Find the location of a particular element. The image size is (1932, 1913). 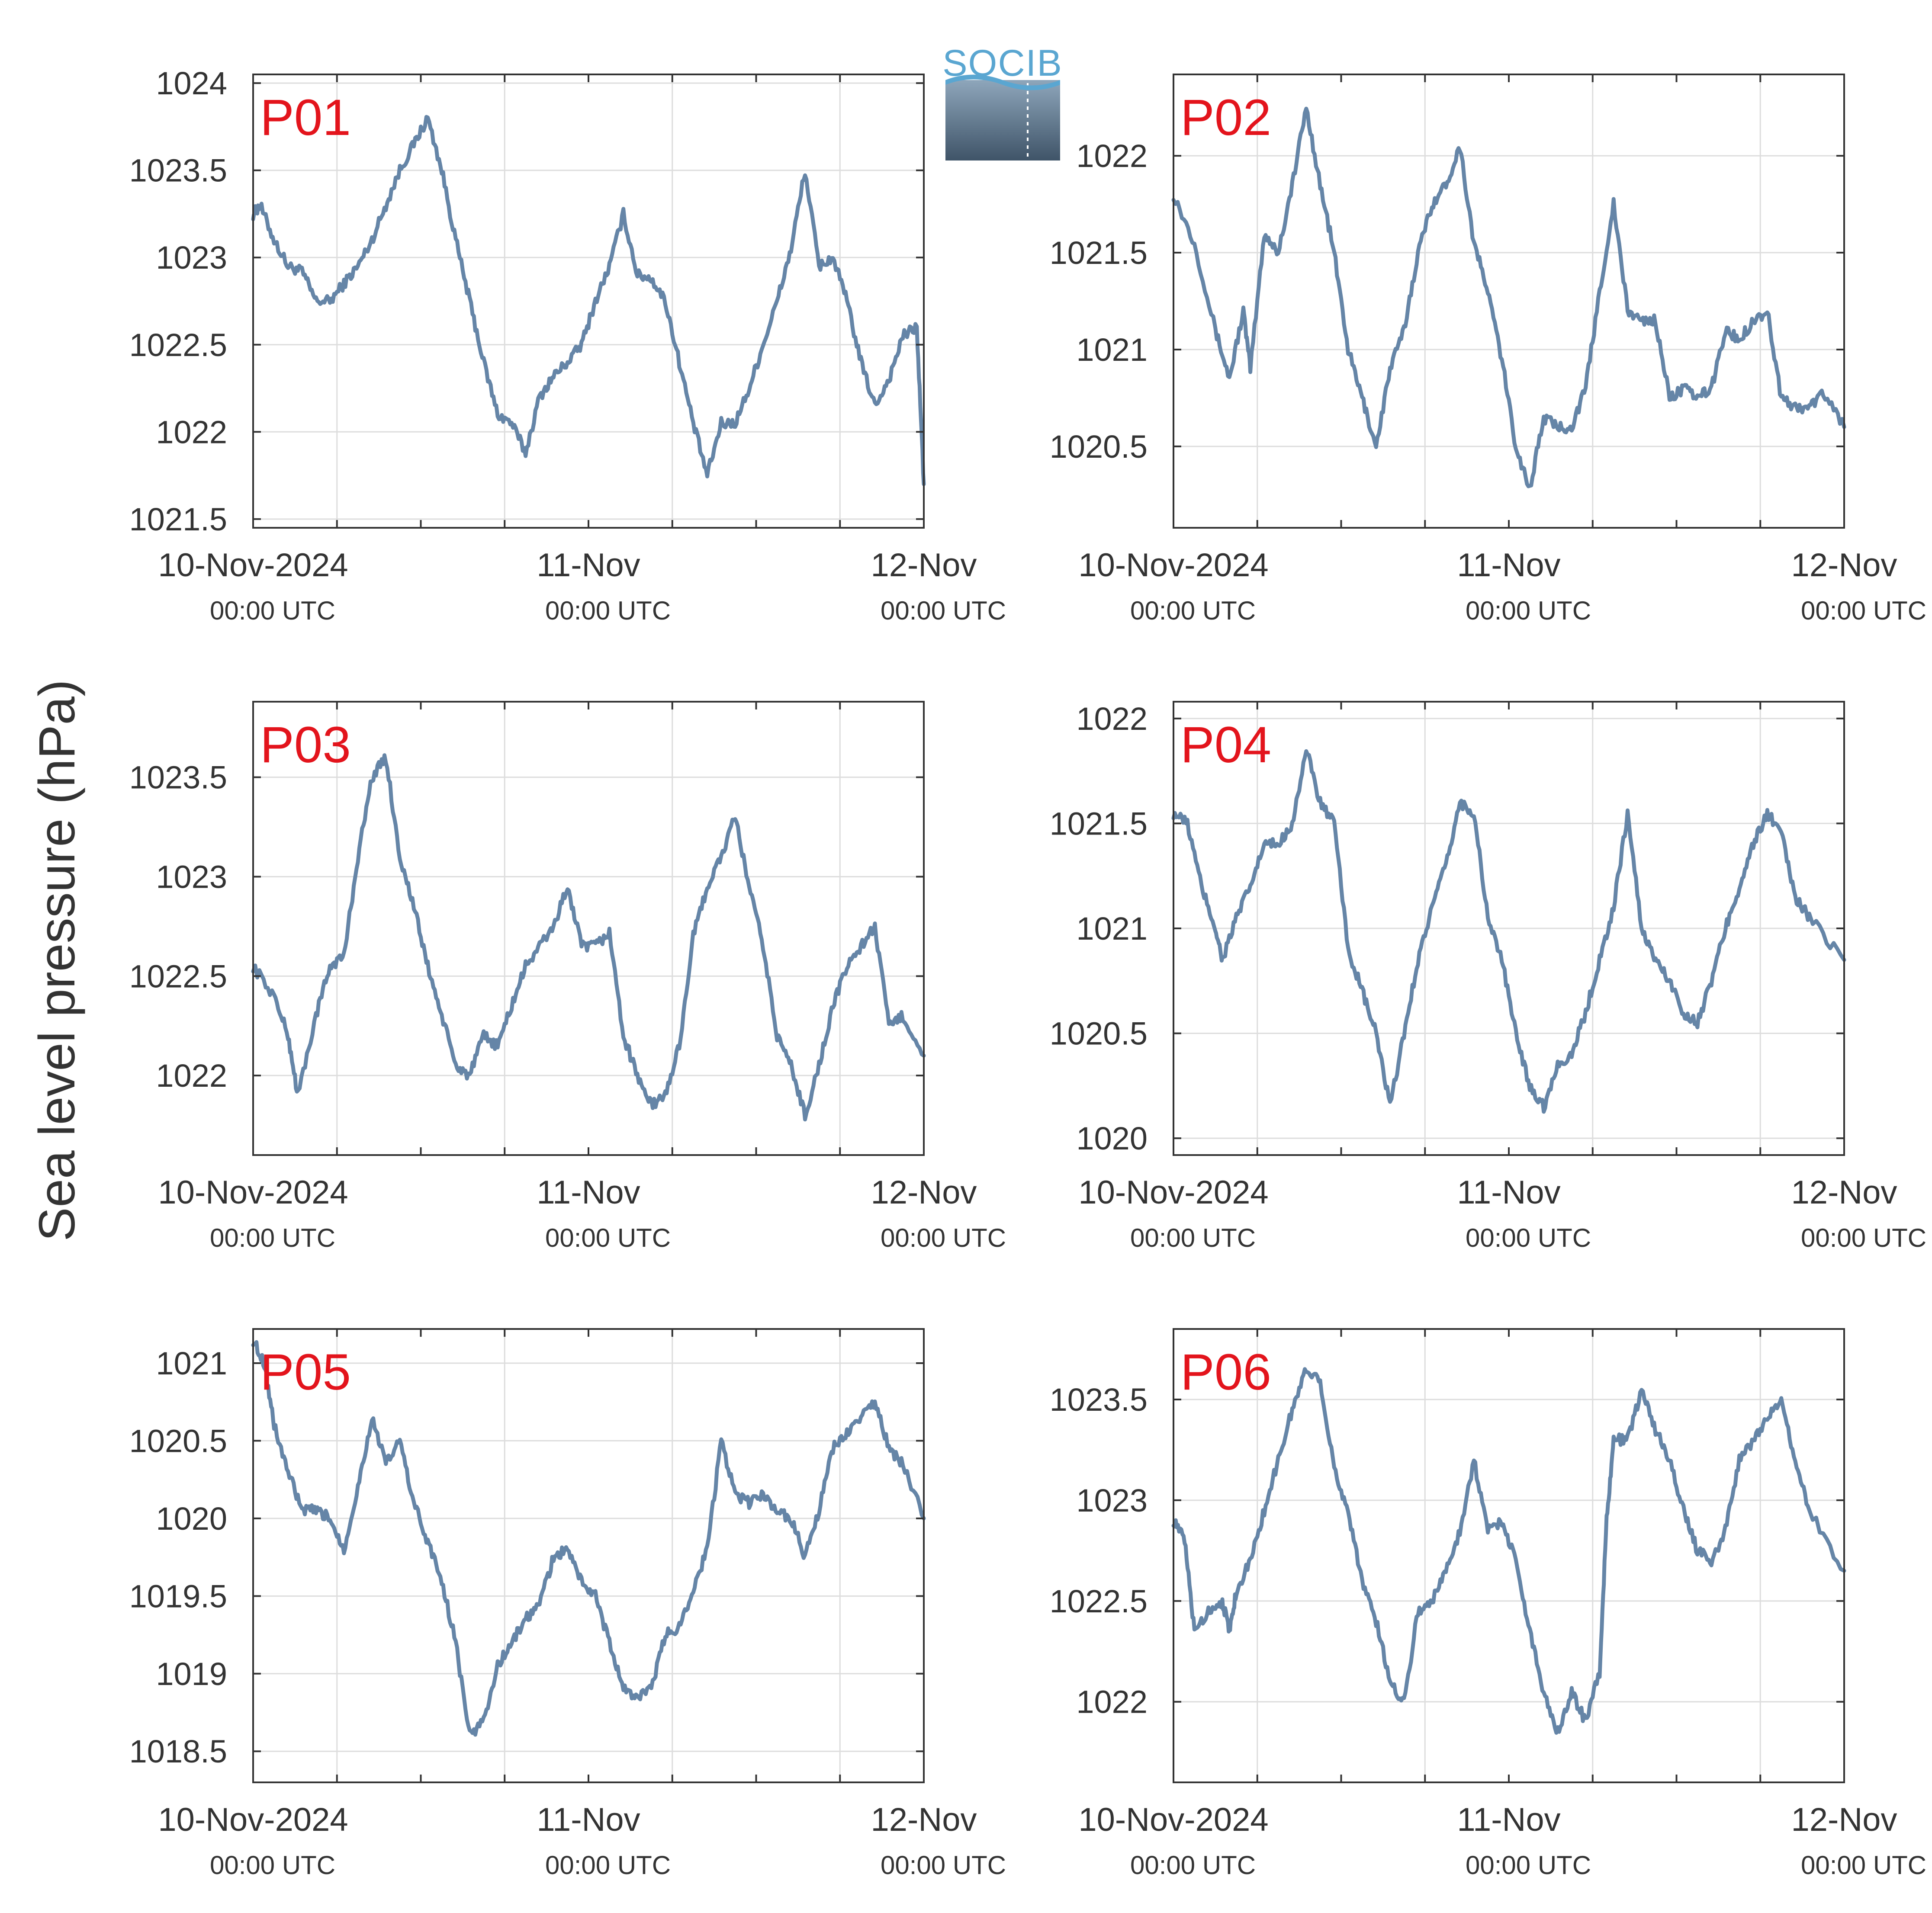

station-label: P06 is located at coordinates (1226, 1372).